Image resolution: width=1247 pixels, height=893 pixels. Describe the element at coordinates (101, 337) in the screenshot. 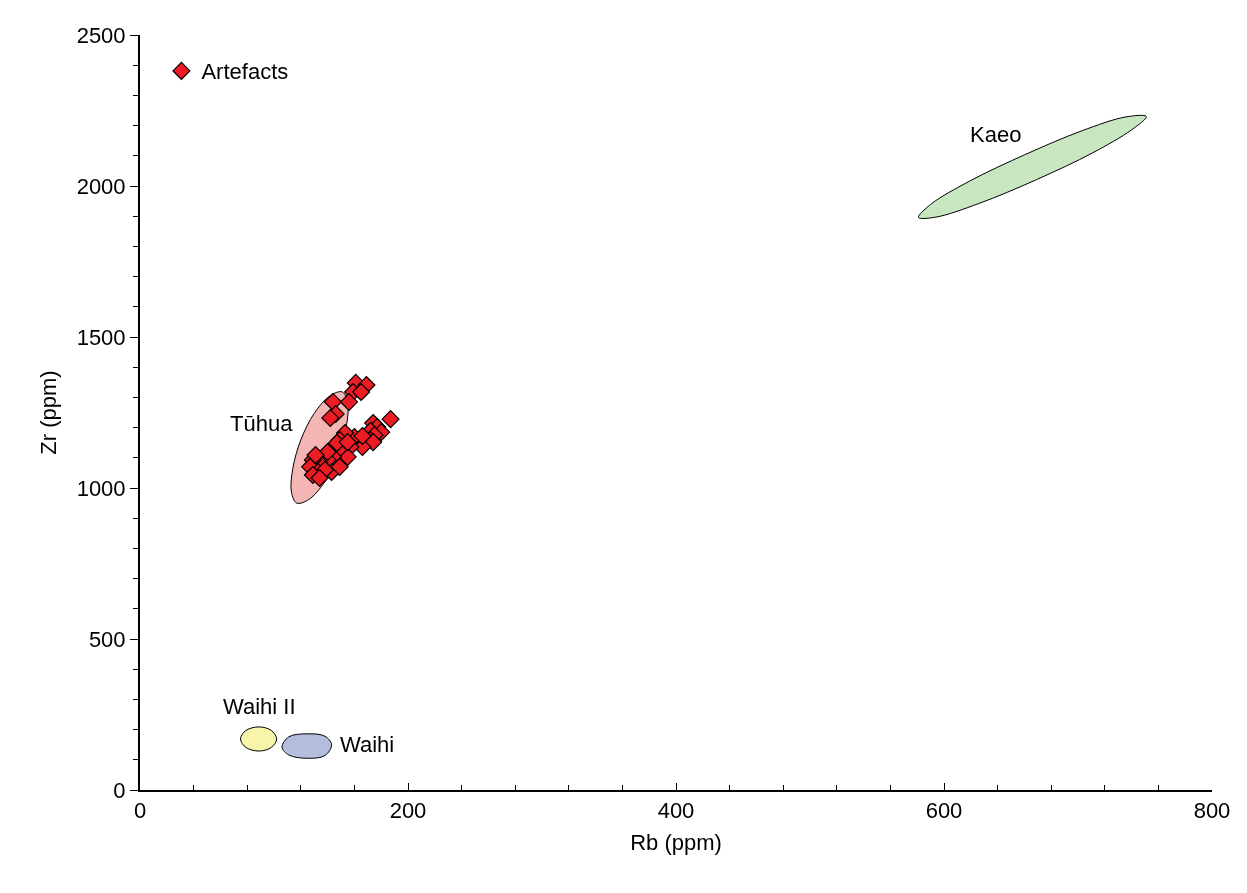

I see `y-tick-label: 1500` at that location.